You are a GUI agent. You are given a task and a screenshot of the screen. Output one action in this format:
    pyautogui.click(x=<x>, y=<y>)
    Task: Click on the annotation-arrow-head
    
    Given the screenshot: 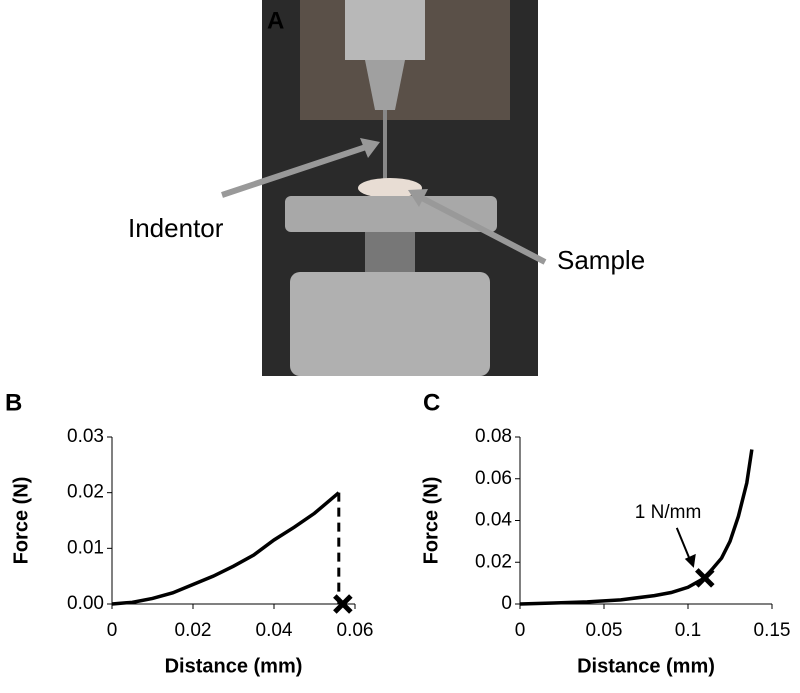 What is the action you would take?
    pyautogui.click(x=690, y=560)
    